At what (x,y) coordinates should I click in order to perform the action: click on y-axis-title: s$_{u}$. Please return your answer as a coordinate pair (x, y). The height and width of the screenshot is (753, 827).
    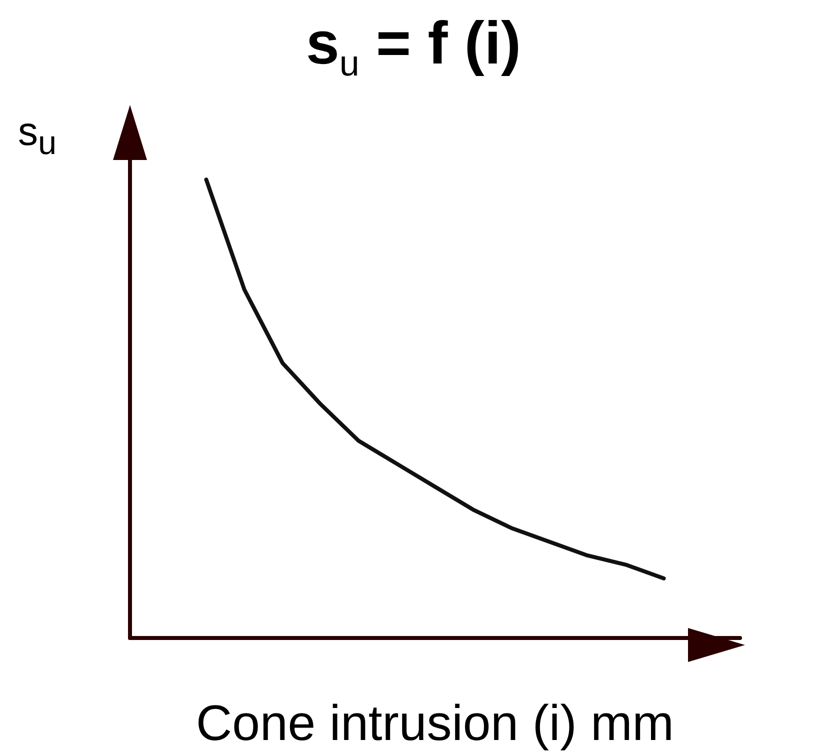
    Looking at the image, I should click on (37, 136).